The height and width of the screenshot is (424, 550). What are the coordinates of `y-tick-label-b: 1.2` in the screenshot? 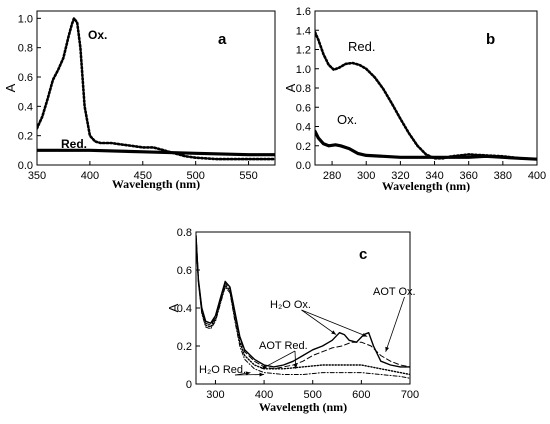 It's located at (303, 51).